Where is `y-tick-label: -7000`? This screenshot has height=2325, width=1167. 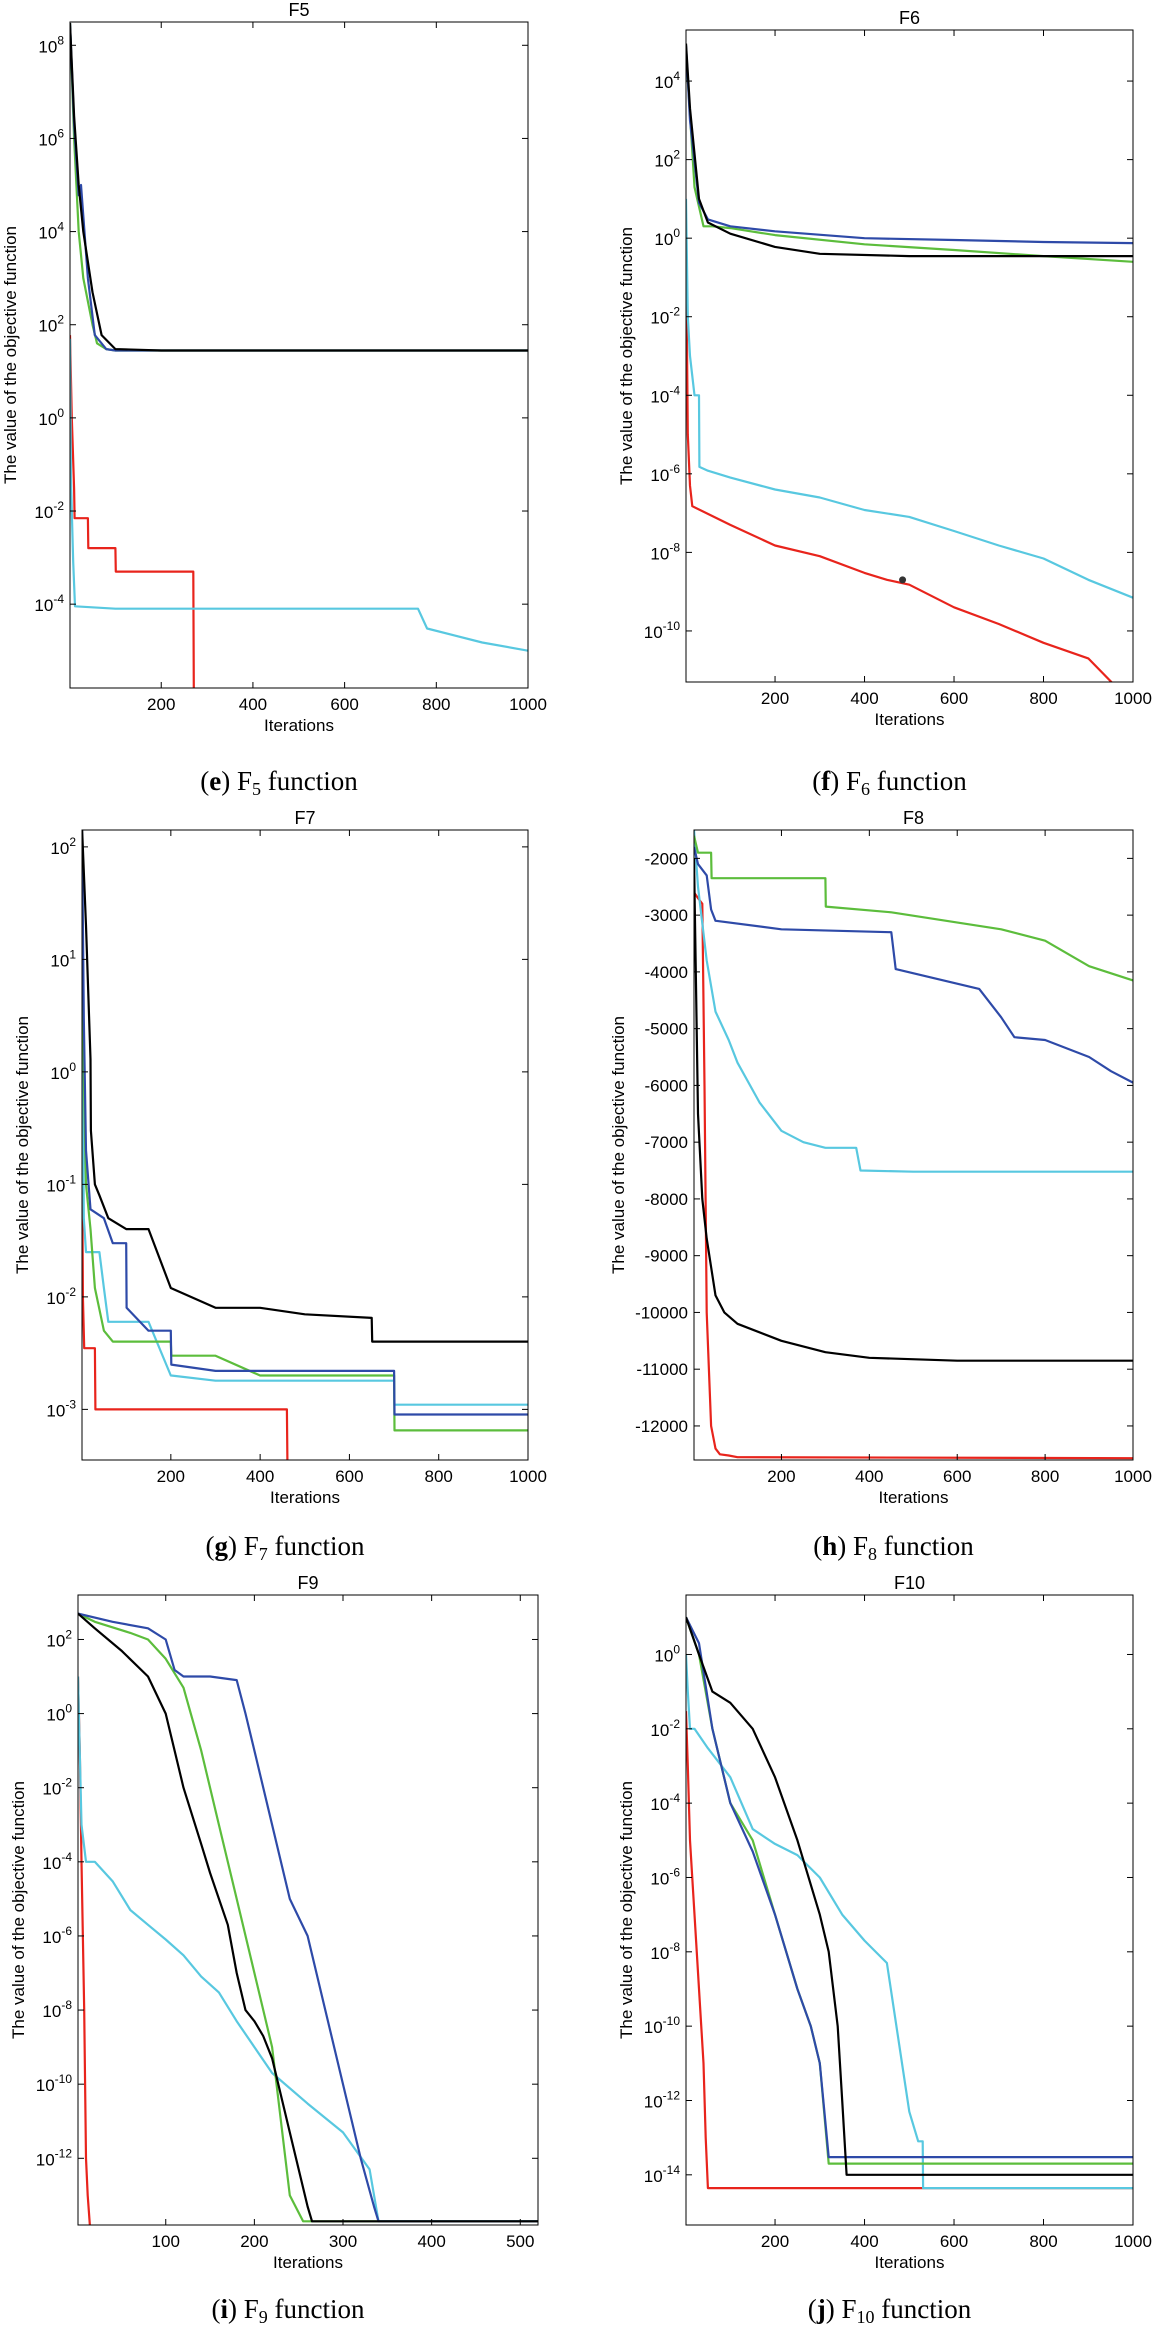
y-tick-label: -7000 is located at coordinates (666, 1142).